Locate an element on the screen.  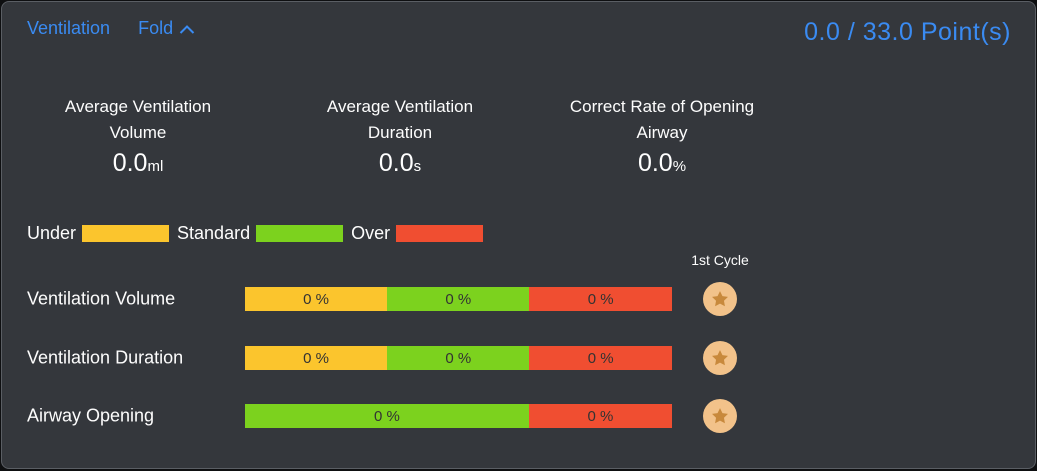
fold-label: Fold is located at coordinates (156, 28).